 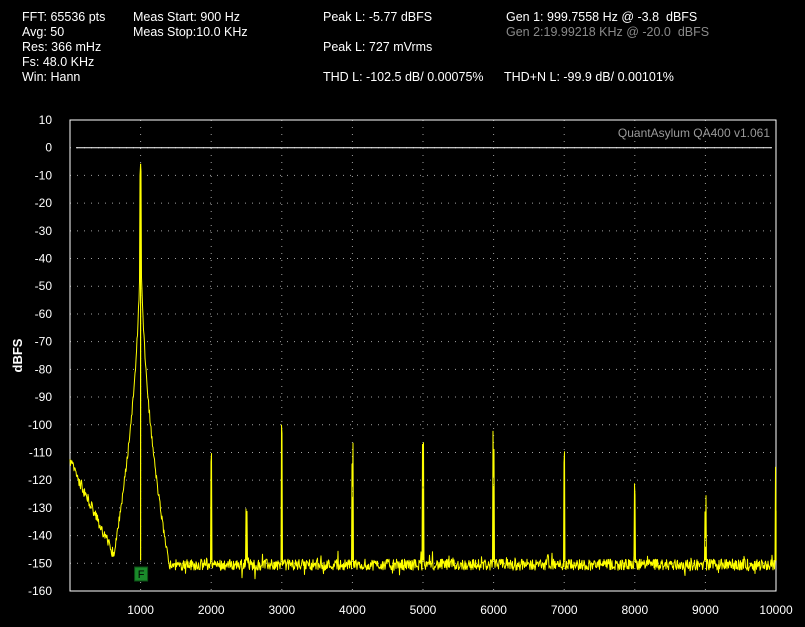 What do you see at coordinates (44, 314) in the screenshot?
I see `y-tick-label: -60` at bounding box center [44, 314].